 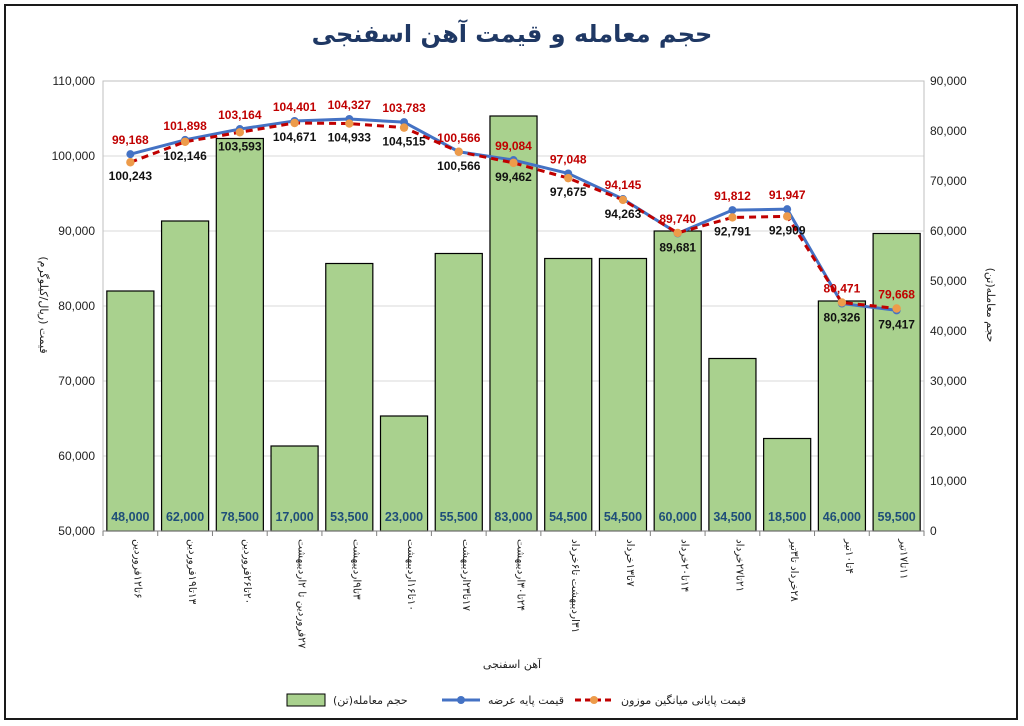 What do you see at coordinates (896, 324) in the screenshot?
I see `base-price-label: 79,417` at bounding box center [896, 324].